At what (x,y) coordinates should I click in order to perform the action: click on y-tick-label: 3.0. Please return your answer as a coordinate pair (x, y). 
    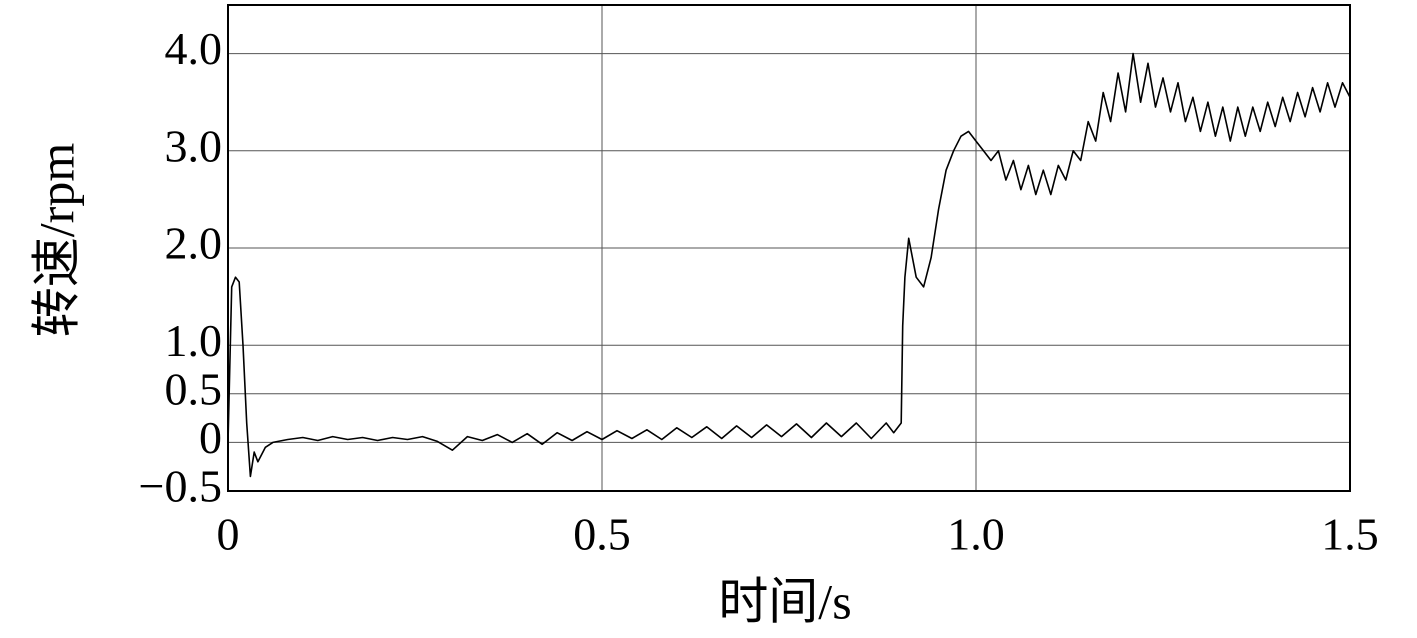
    Looking at the image, I should click on (194, 145).